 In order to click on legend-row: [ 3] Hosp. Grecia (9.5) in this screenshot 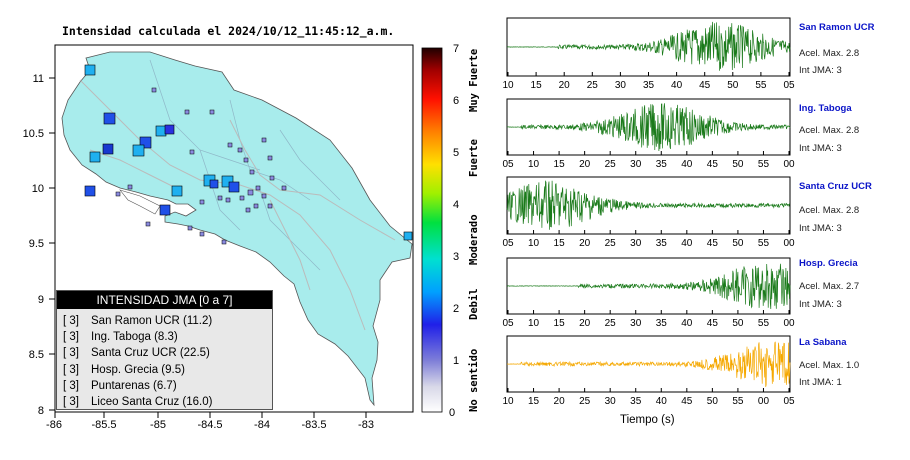, I will do `click(164, 370)`.